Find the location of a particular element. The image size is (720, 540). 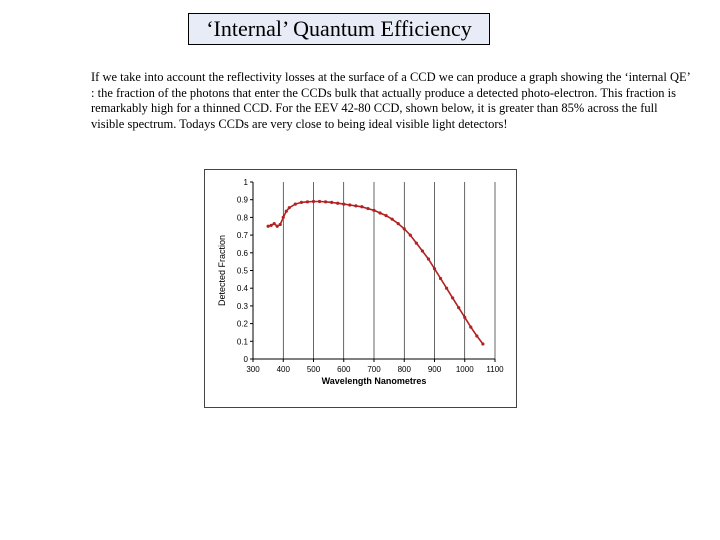

x-tick-label: 700 is located at coordinates (374, 369).